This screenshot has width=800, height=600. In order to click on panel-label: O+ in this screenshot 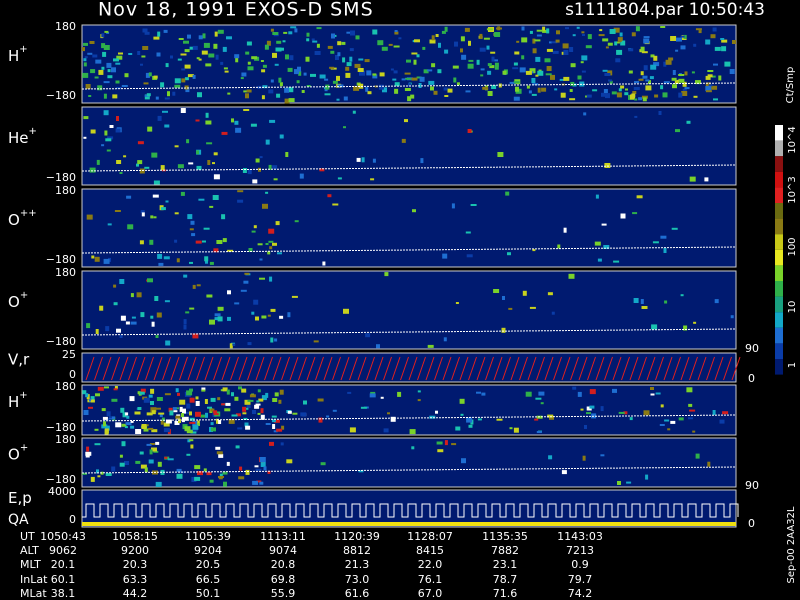, I will do `click(18, 300)`.